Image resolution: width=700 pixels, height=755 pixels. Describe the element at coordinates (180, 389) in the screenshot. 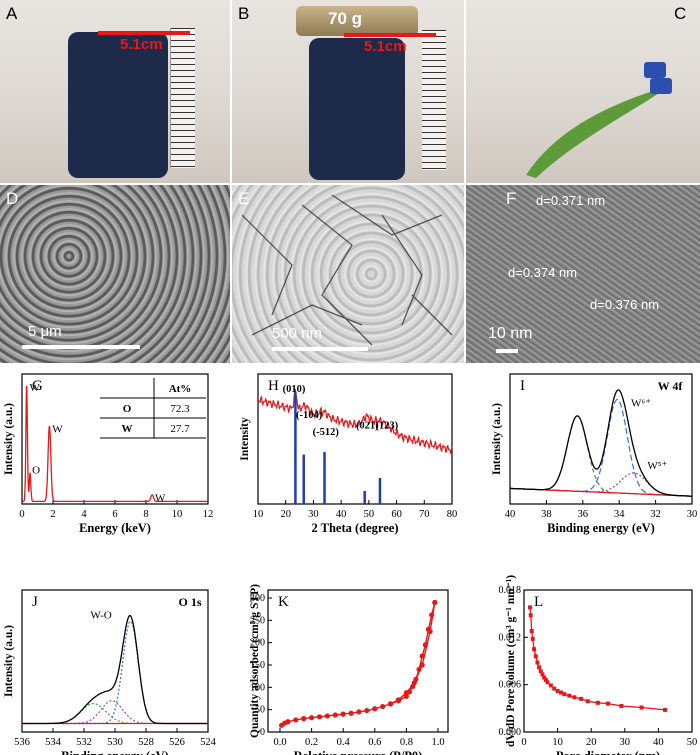

I see `table-header: At%` at that location.